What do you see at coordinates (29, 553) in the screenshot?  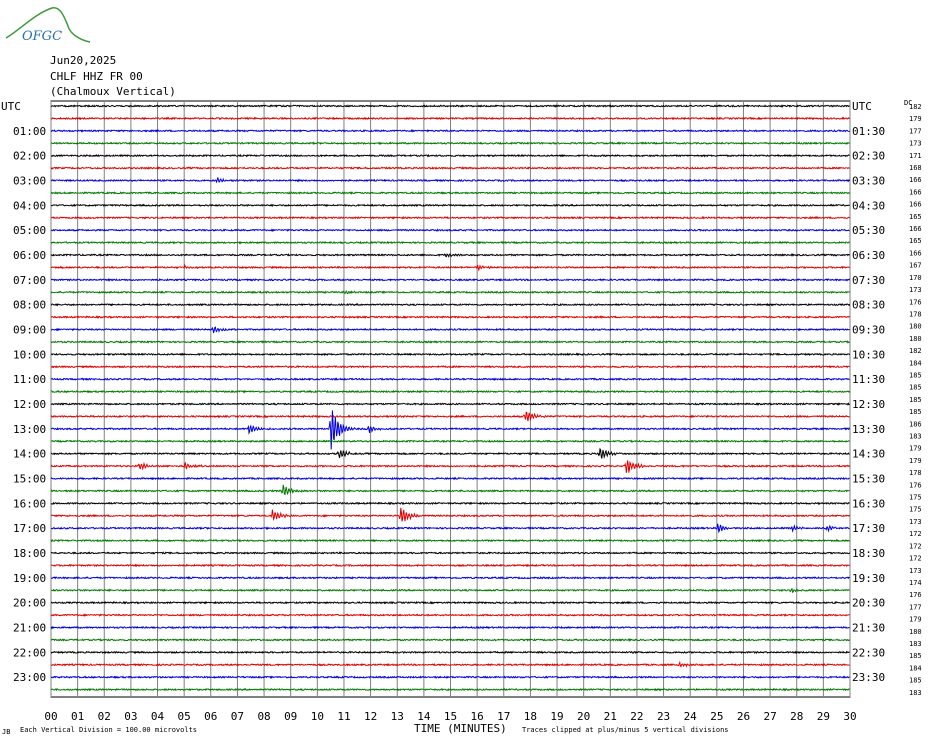 I see `left-time-label: 18:00` at bounding box center [29, 553].